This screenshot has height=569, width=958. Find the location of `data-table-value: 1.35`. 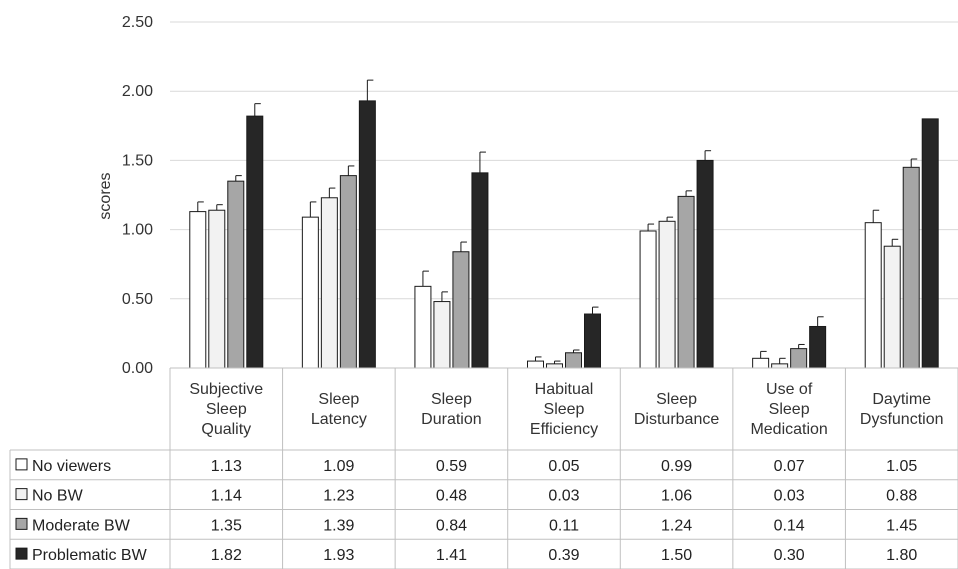

data-table-value: 1.35 is located at coordinates (226, 525).